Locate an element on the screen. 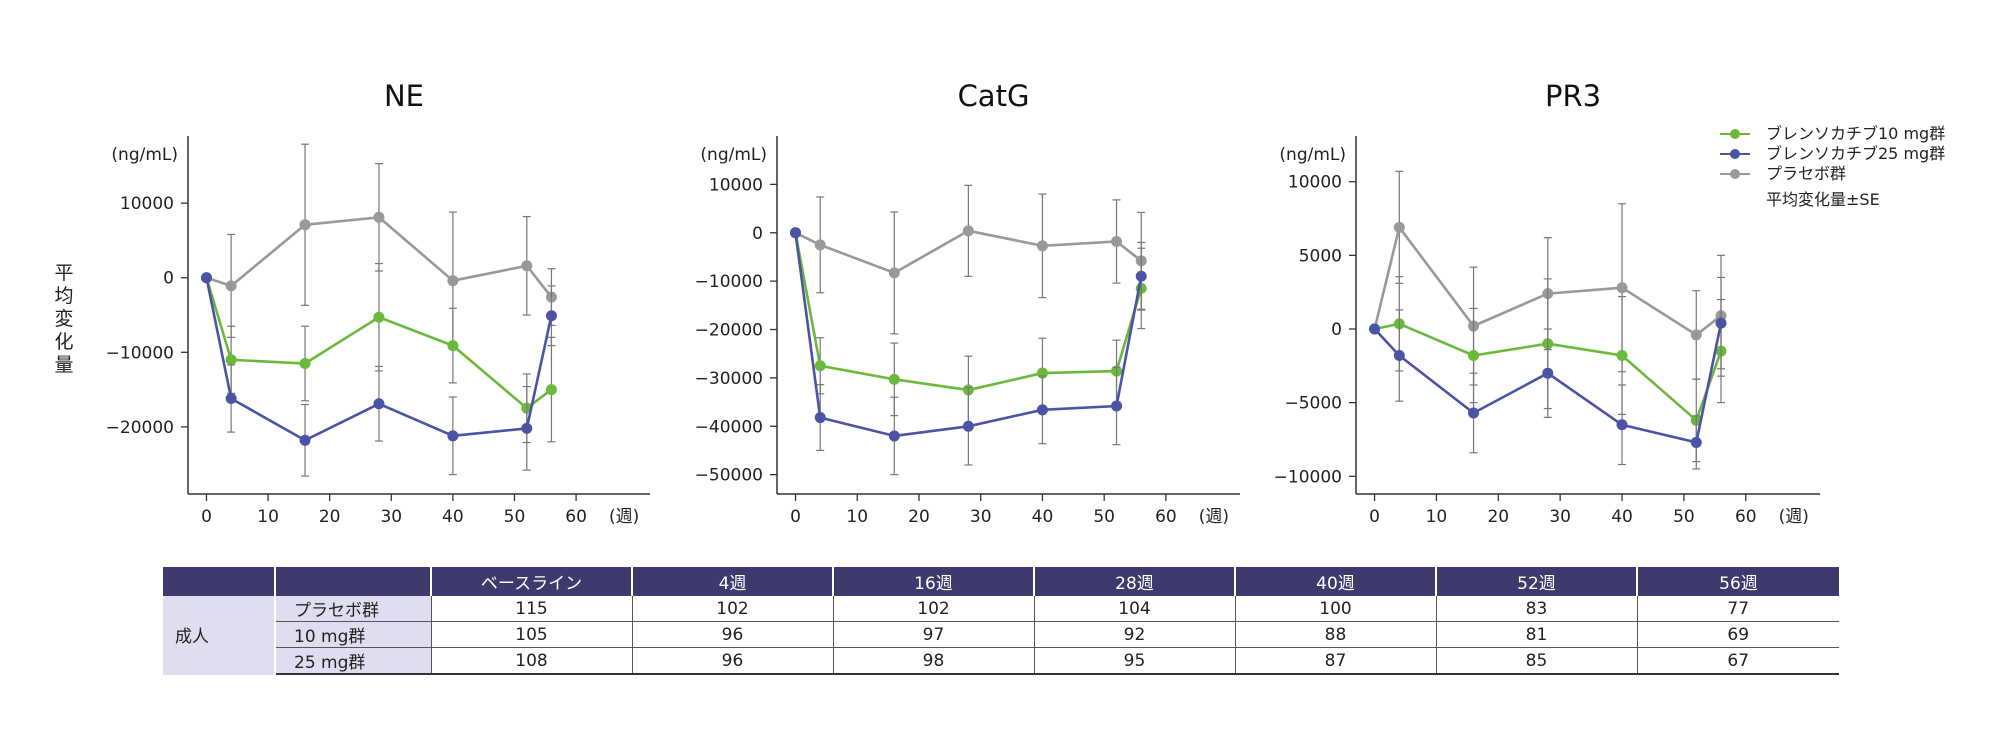 This screenshot has width=2000, height=751. legend-item-10mg: ブレンソカチブ10 mg群 is located at coordinates (1831, 134).